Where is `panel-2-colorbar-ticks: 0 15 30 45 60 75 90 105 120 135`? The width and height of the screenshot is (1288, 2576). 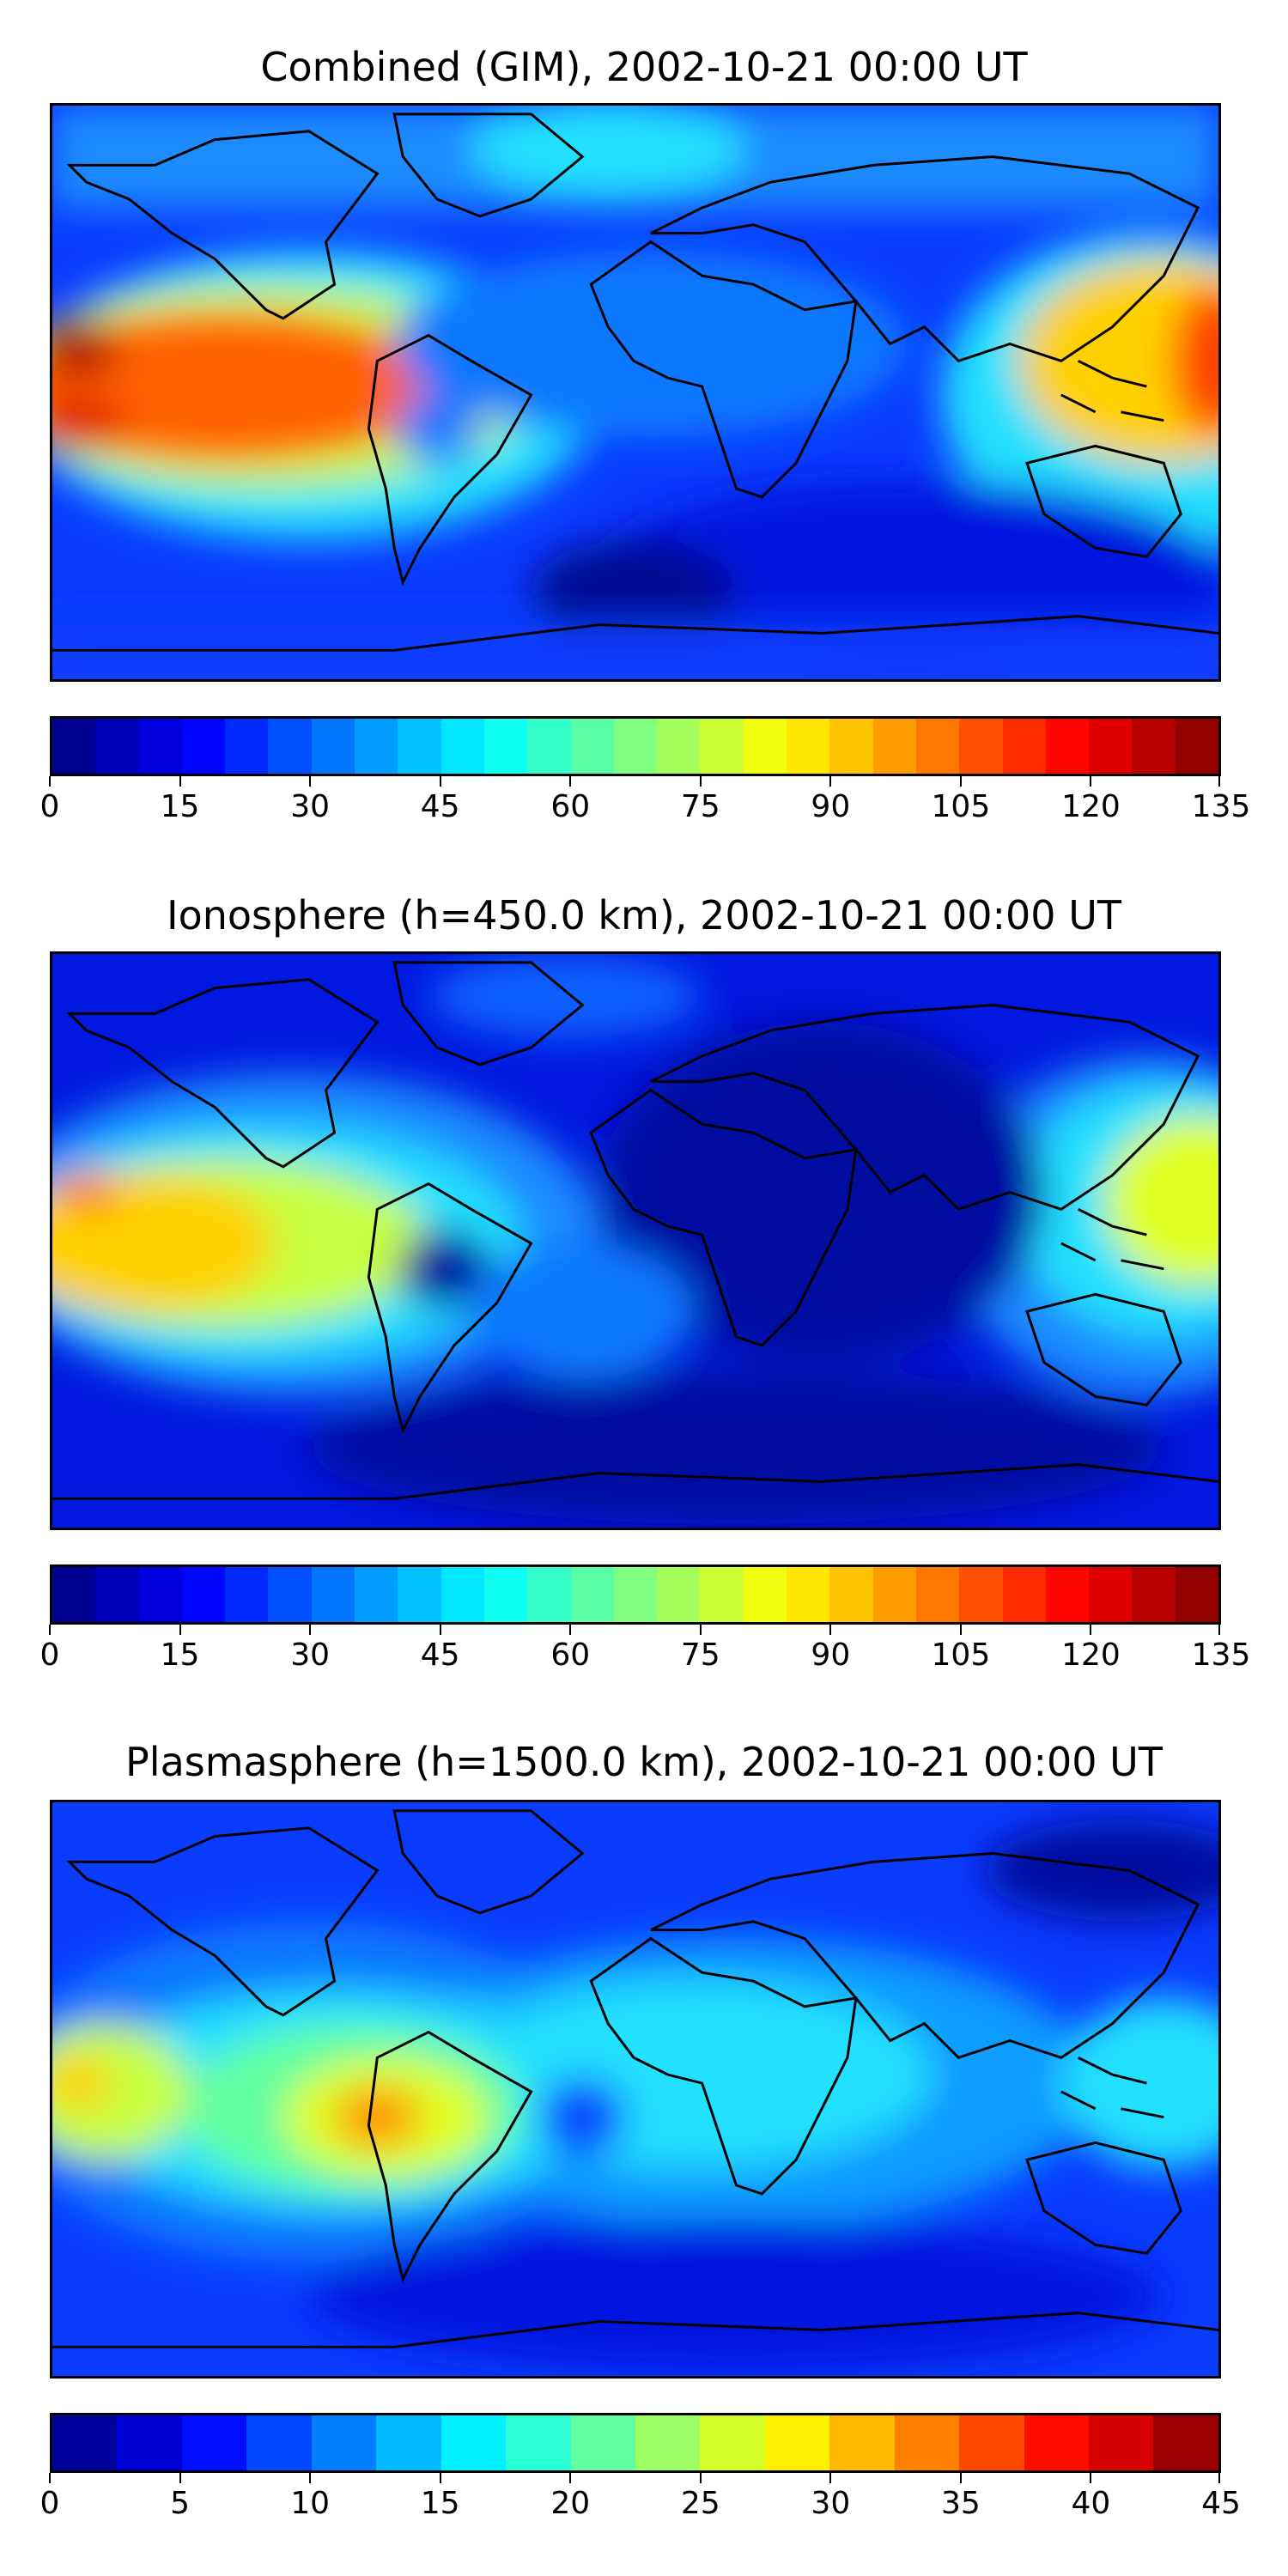
panel-2-colorbar-ticks: 0 15 30 45 60 75 90 105 120 135 is located at coordinates (645, 1650).